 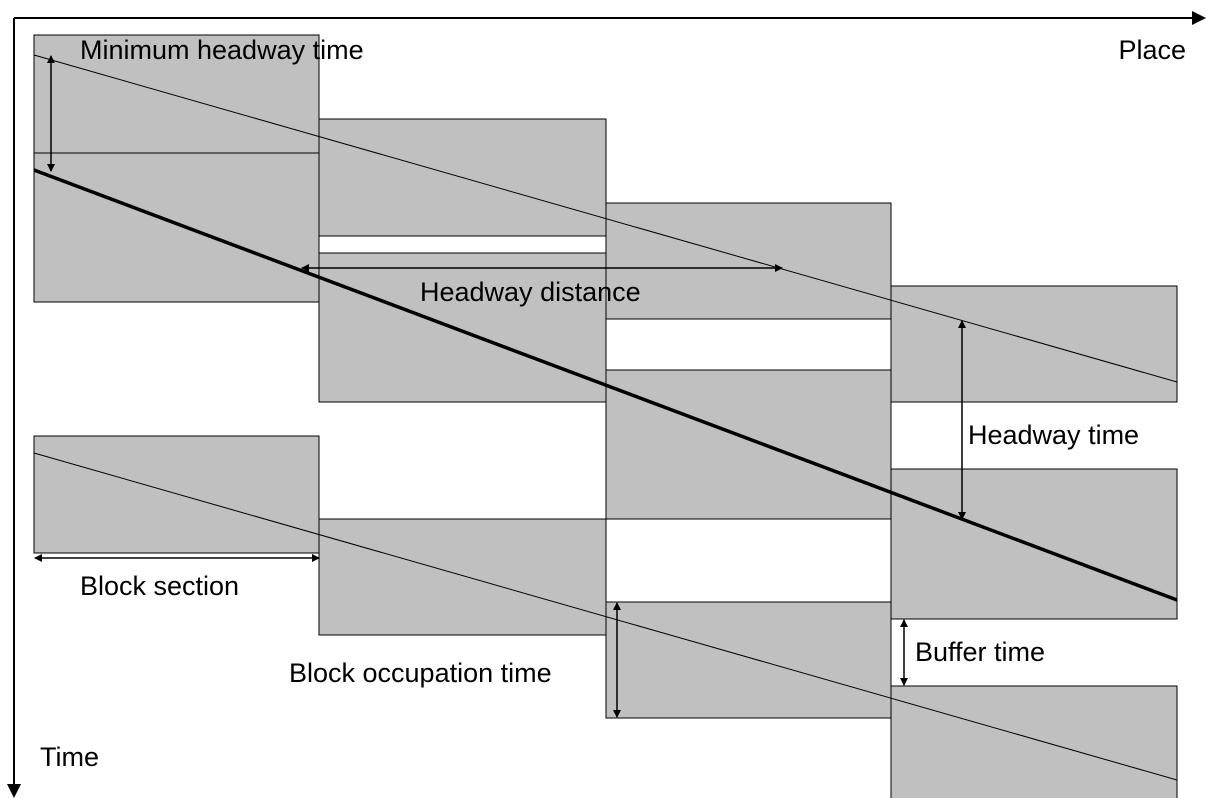 I want to click on label: Place, so click(x=1152, y=50).